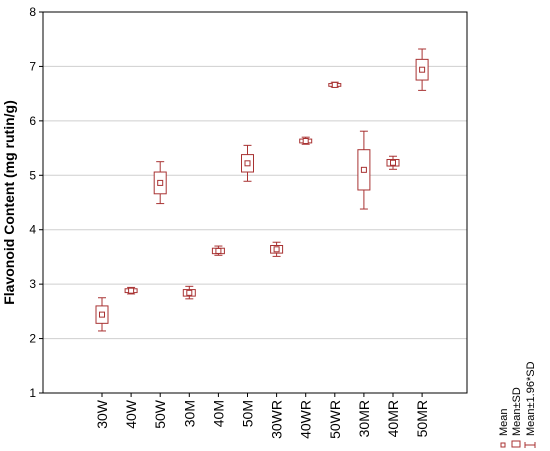  I want to click on y-tick-label: 2, so click(32, 339).